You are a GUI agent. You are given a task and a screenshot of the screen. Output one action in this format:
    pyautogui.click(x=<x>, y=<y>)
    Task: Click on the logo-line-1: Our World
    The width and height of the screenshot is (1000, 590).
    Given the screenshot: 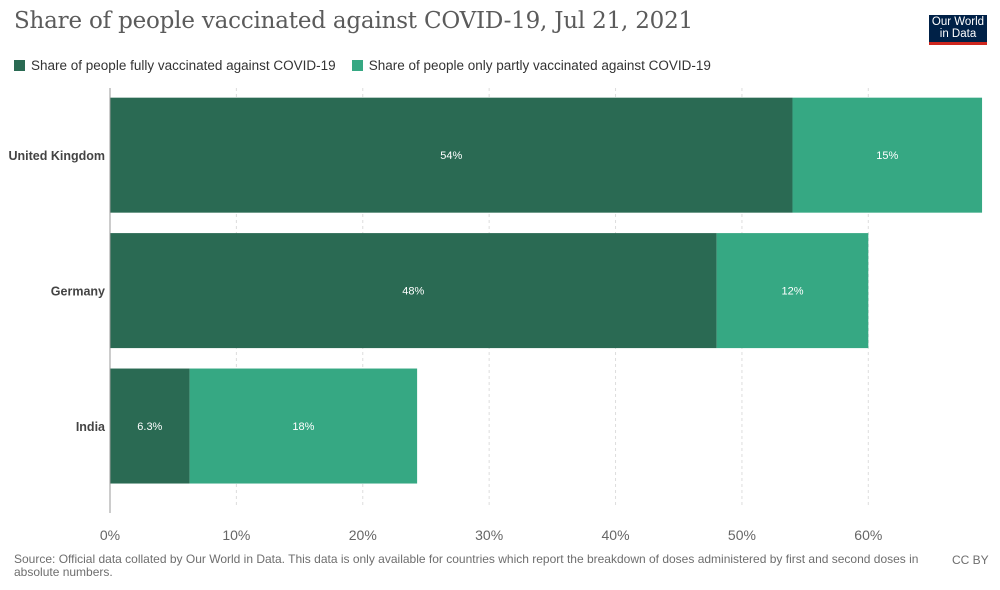 What is the action you would take?
    pyautogui.click(x=958, y=22)
    